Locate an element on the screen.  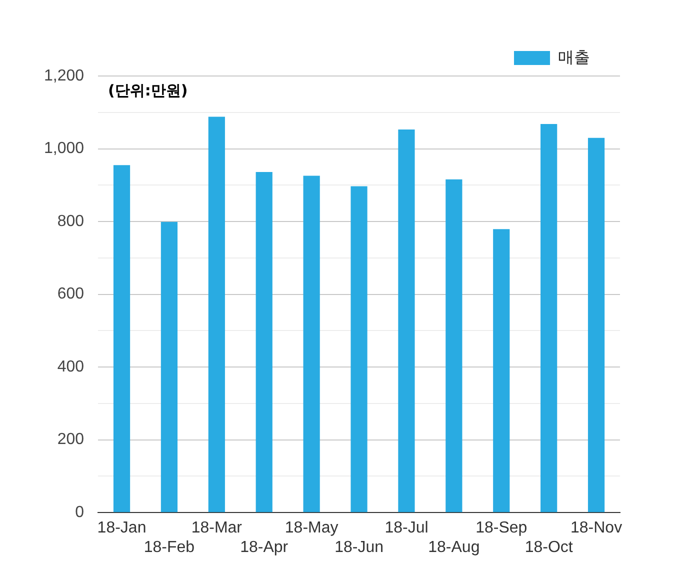
x-tick-label: 18-Jun is located at coordinates (359, 547).